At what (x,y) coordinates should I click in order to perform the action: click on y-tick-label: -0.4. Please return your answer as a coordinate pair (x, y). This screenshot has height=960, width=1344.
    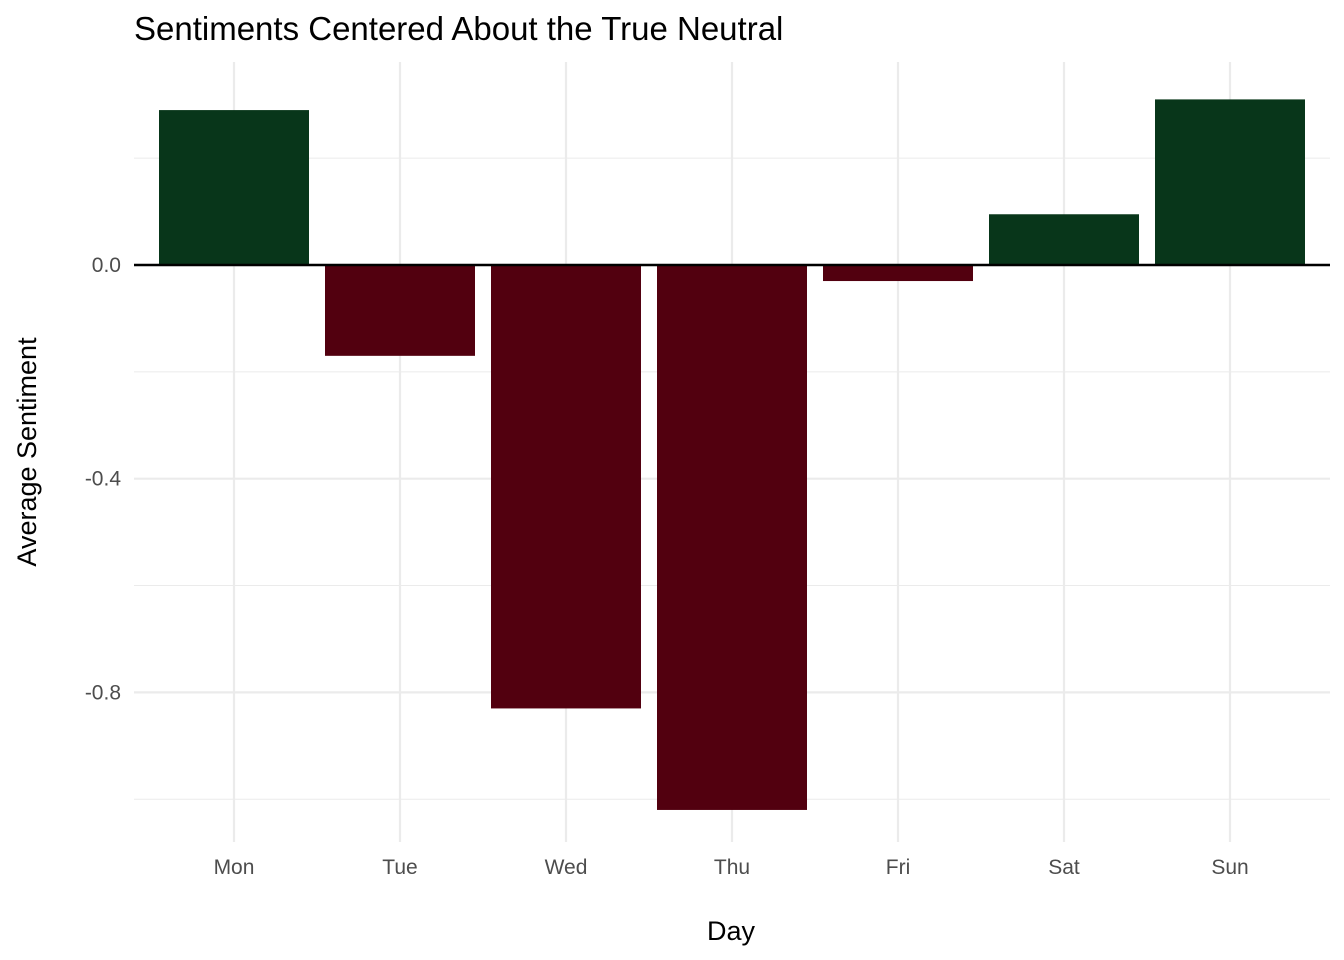
    Looking at the image, I should click on (103, 479).